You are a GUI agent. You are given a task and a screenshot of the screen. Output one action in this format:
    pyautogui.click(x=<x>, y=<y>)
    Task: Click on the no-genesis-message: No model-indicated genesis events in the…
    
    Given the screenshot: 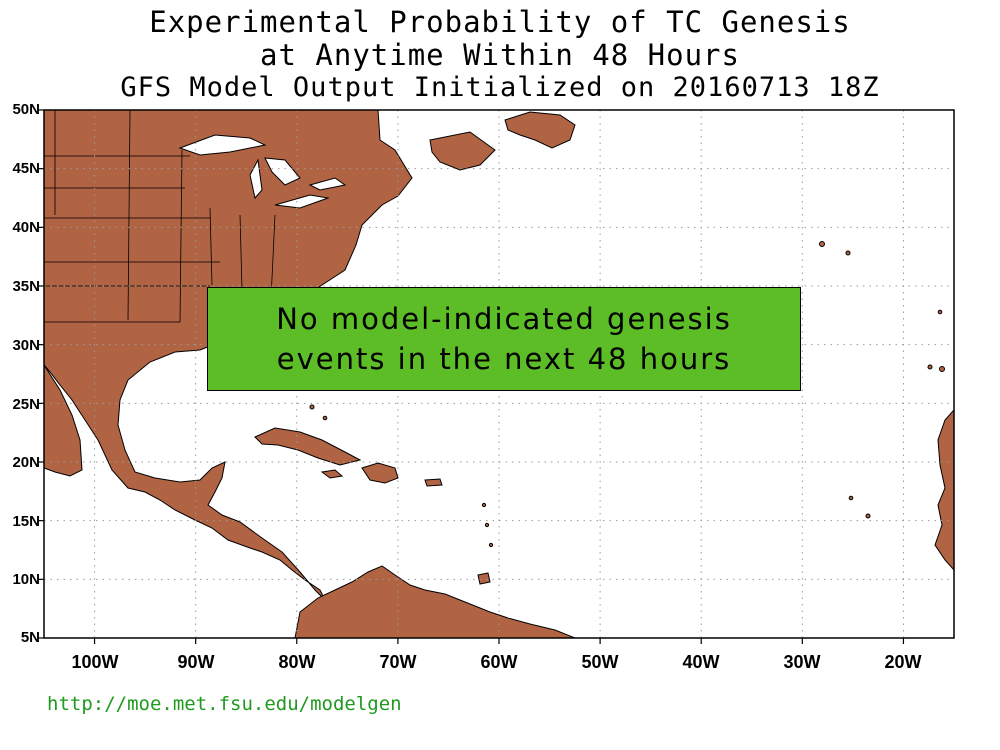 What is the action you would take?
    pyautogui.click(x=504, y=339)
    